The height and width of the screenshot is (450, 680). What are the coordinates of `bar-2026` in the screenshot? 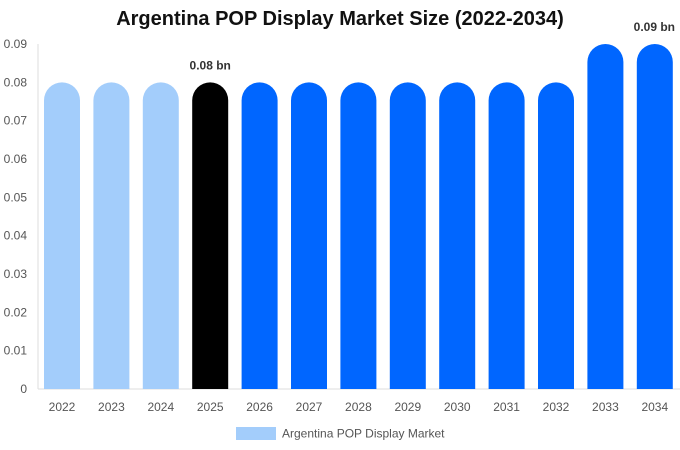 It's located at (259, 235).